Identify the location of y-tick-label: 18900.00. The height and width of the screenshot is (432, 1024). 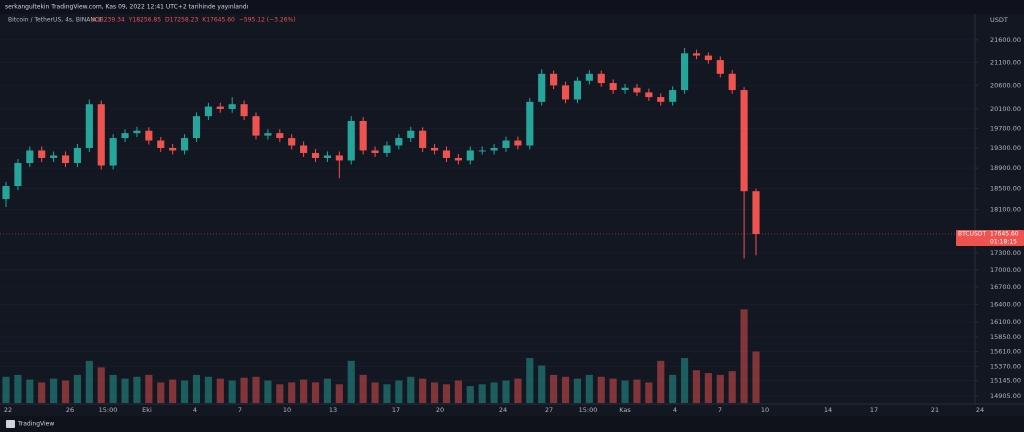
(1005, 168).